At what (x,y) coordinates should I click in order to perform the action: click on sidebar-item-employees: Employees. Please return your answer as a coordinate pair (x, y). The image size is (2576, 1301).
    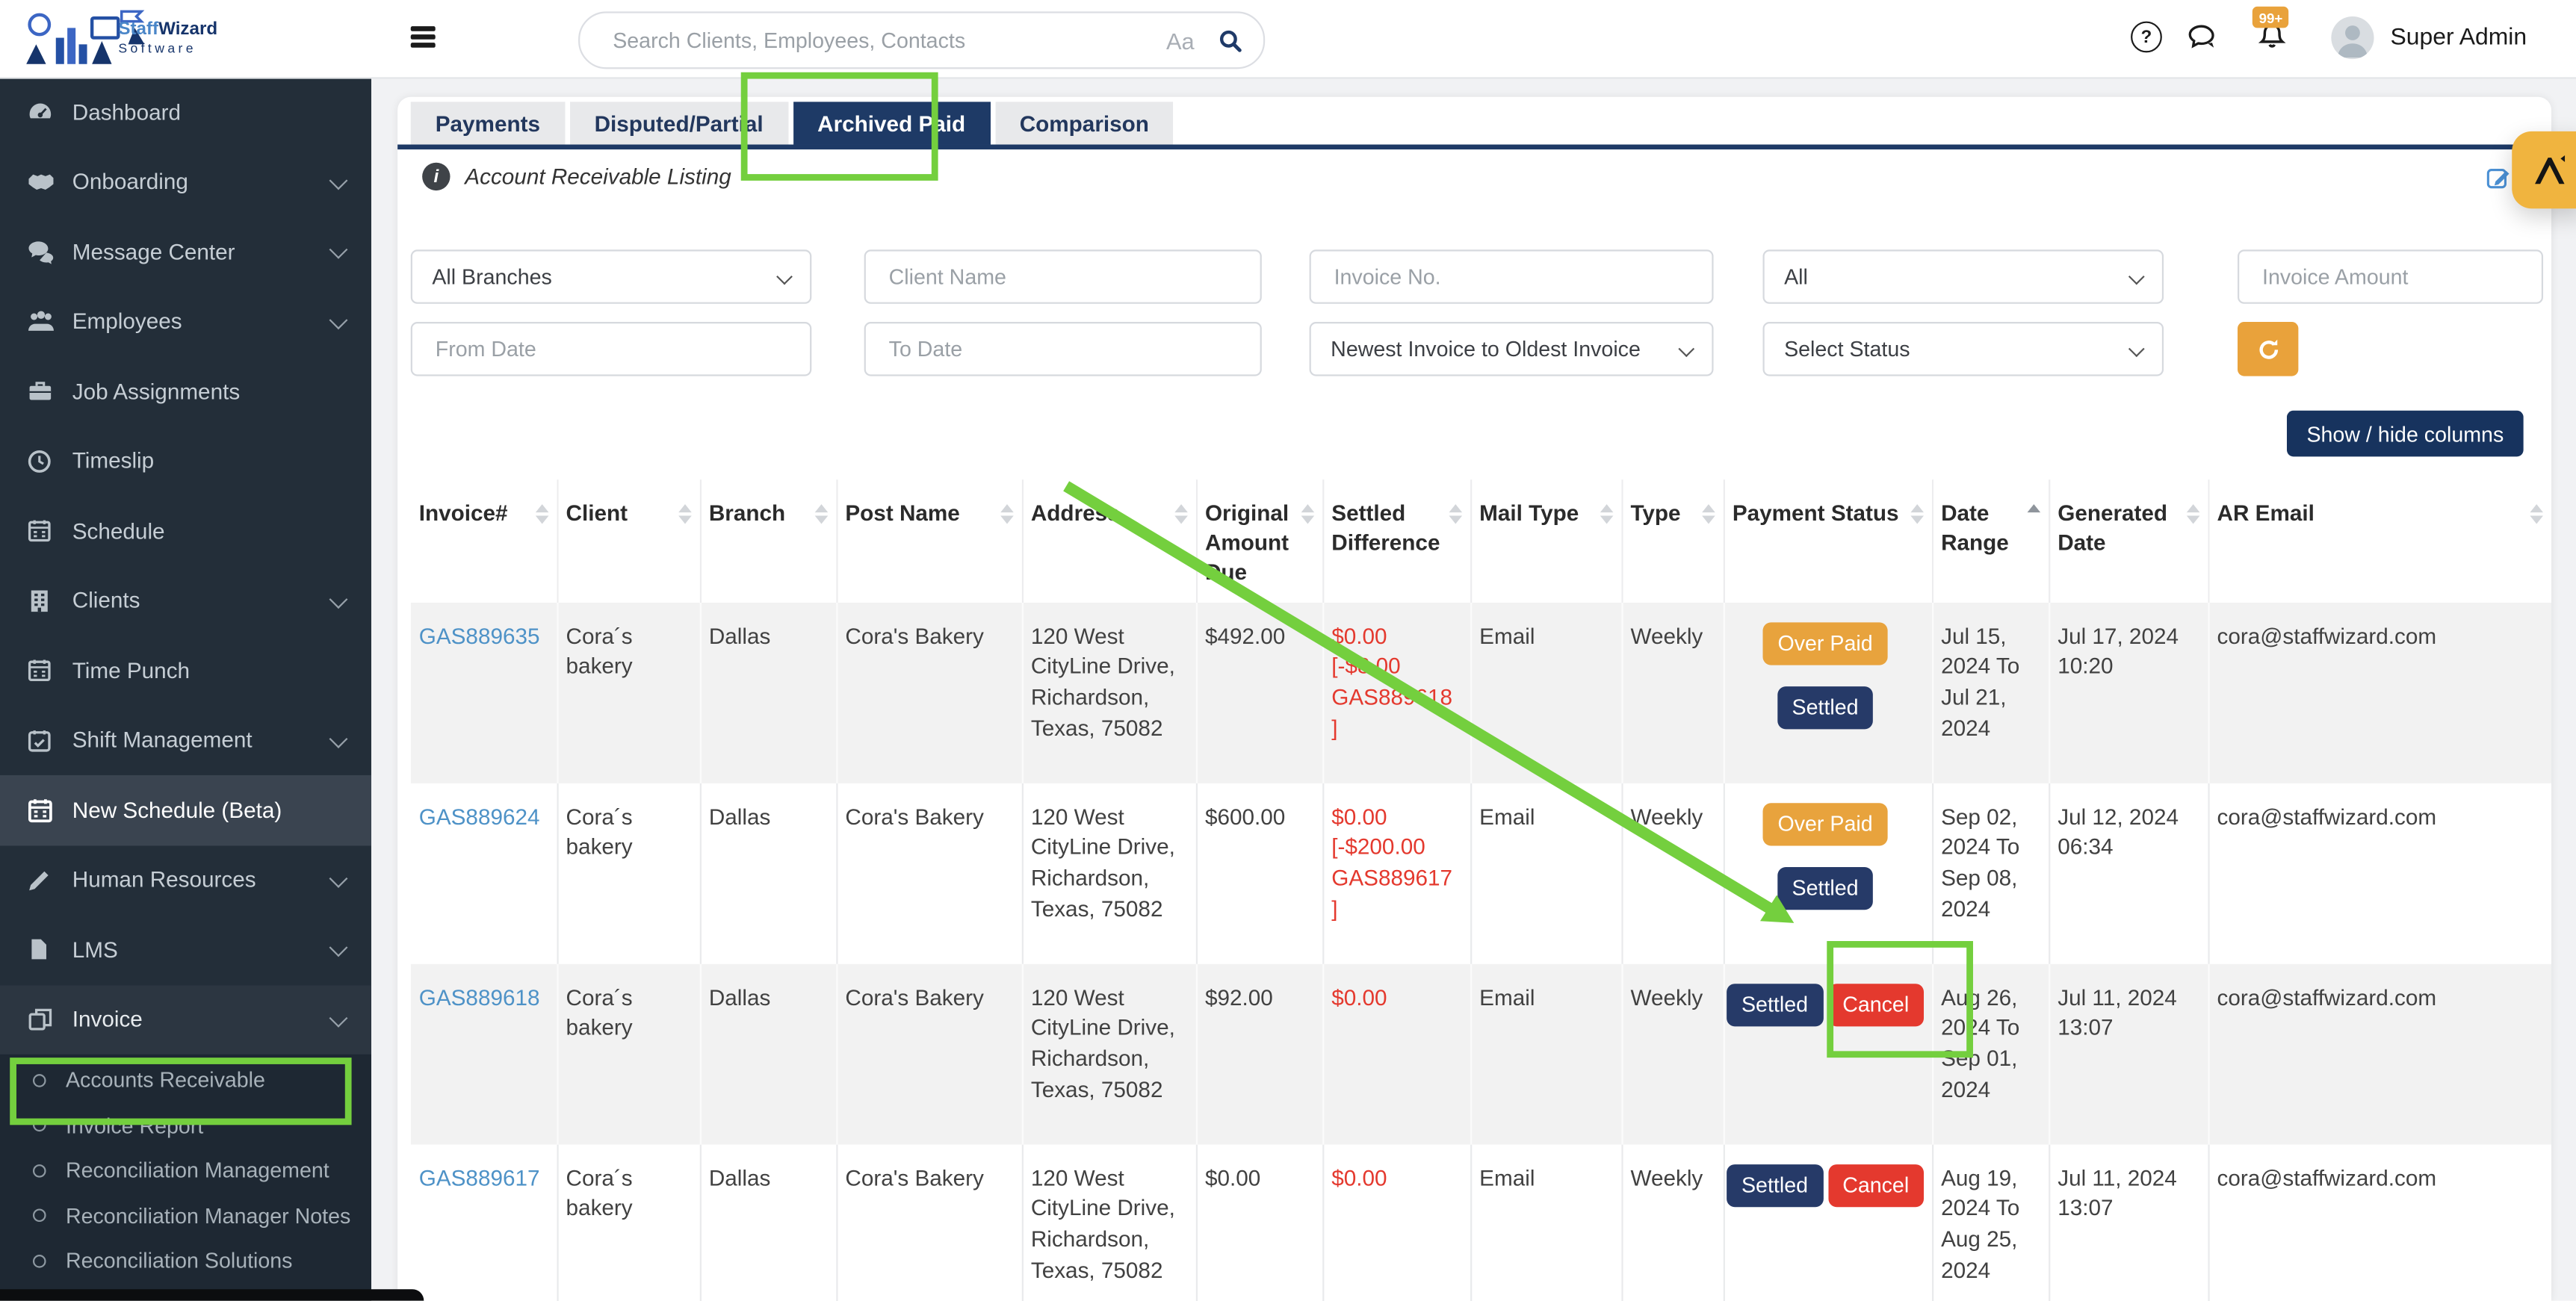
    Looking at the image, I should click on (185, 321).